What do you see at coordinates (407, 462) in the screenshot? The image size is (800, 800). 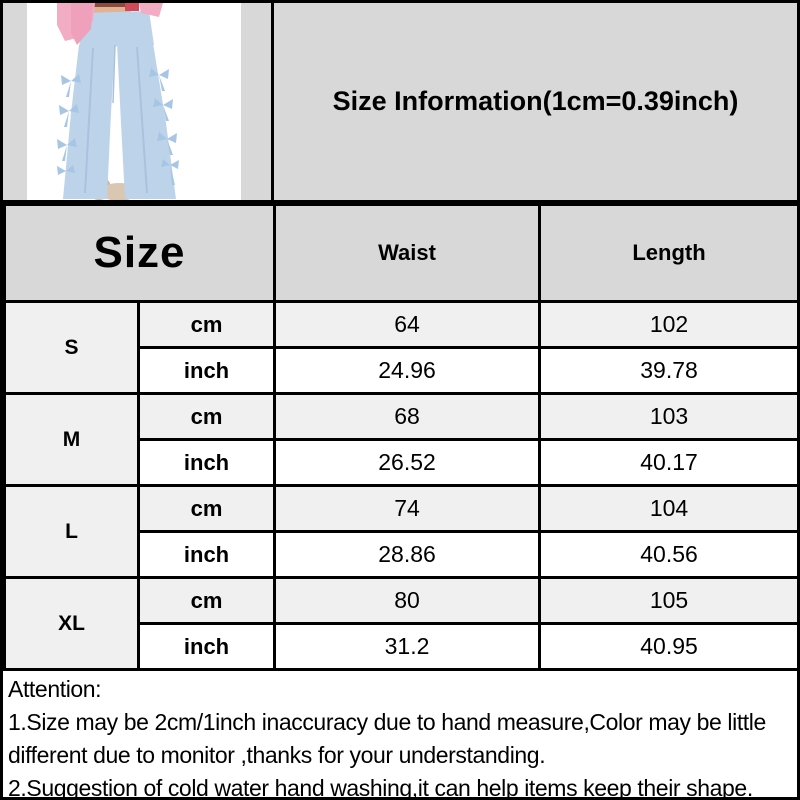 I see `waist-inch-value: 26.52` at bounding box center [407, 462].